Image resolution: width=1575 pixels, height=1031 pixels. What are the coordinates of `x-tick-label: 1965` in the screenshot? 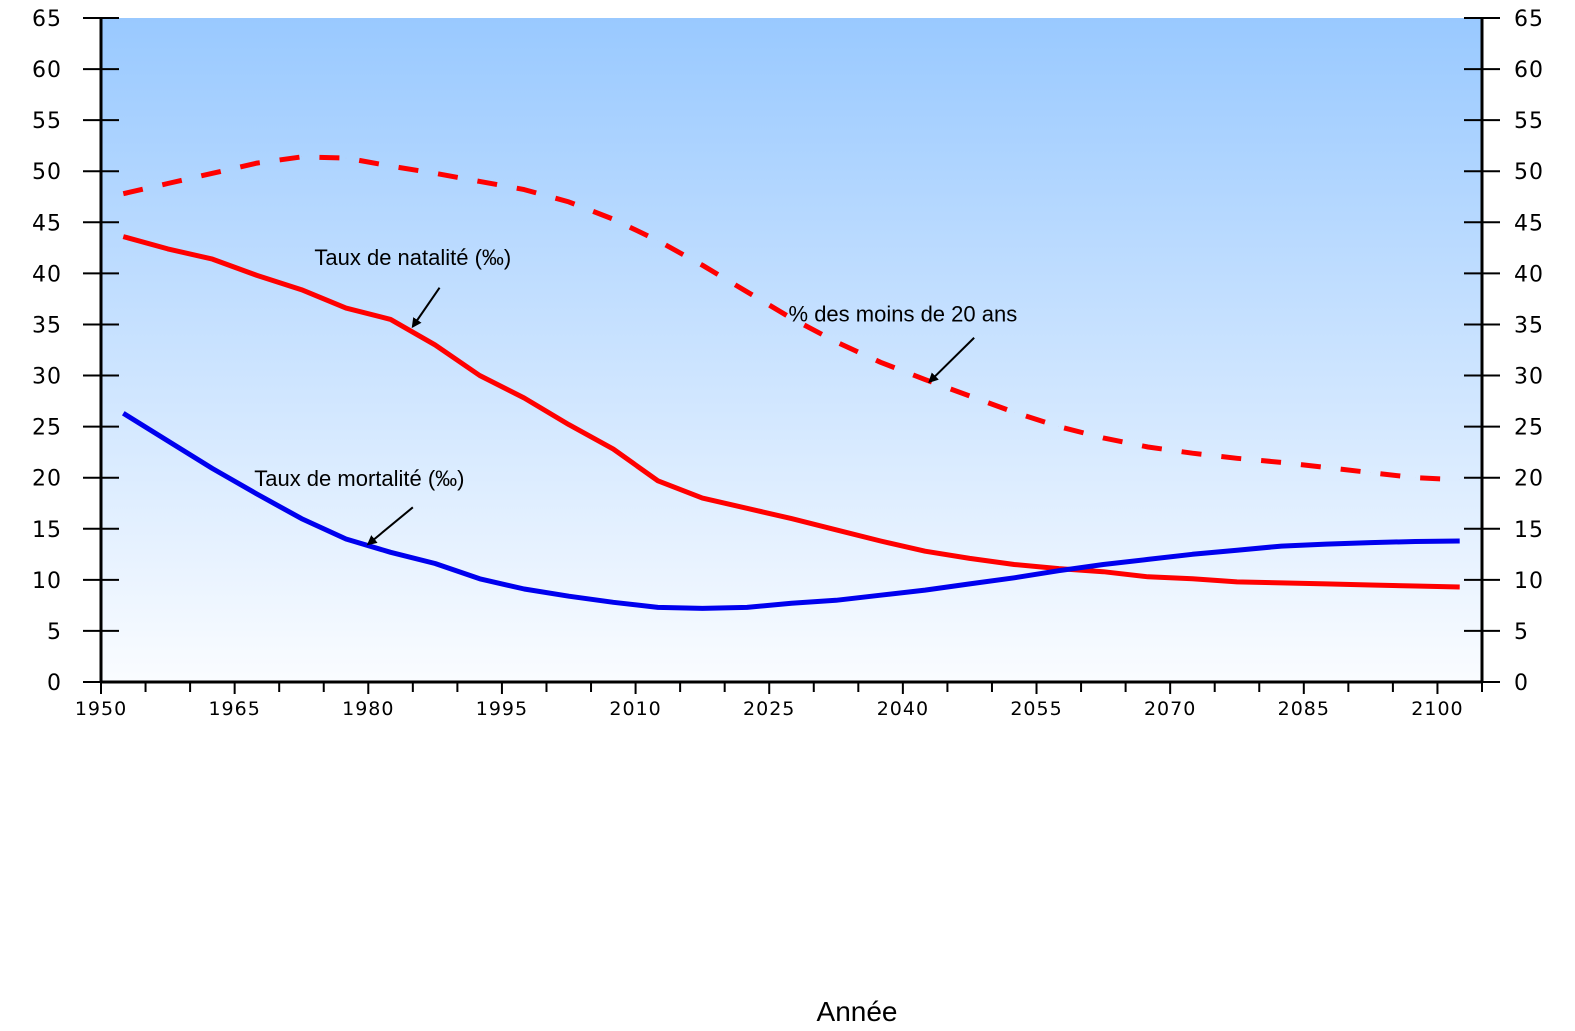 It's located at (234, 709).